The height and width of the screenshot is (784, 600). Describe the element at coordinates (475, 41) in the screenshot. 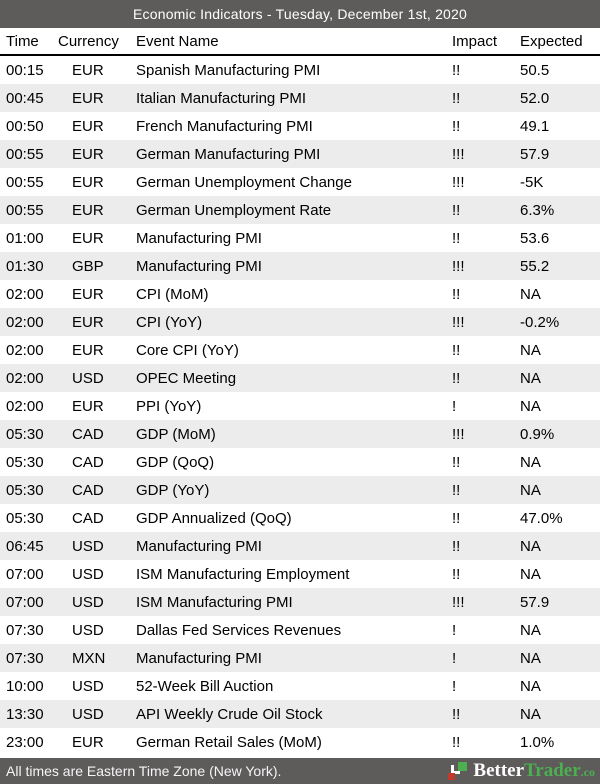

I see `col-header-impact: Impact` at that location.